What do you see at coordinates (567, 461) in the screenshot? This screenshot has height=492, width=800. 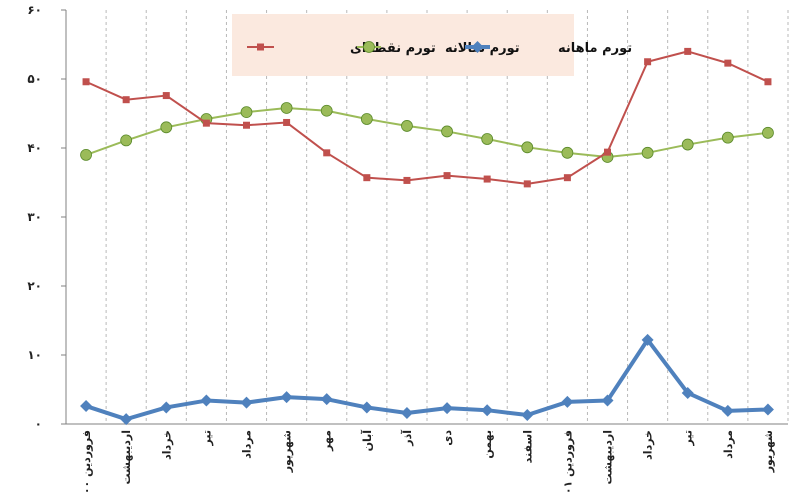 I see `x-tick-label: فروردین ۱۴۰۱` at bounding box center [567, 461].